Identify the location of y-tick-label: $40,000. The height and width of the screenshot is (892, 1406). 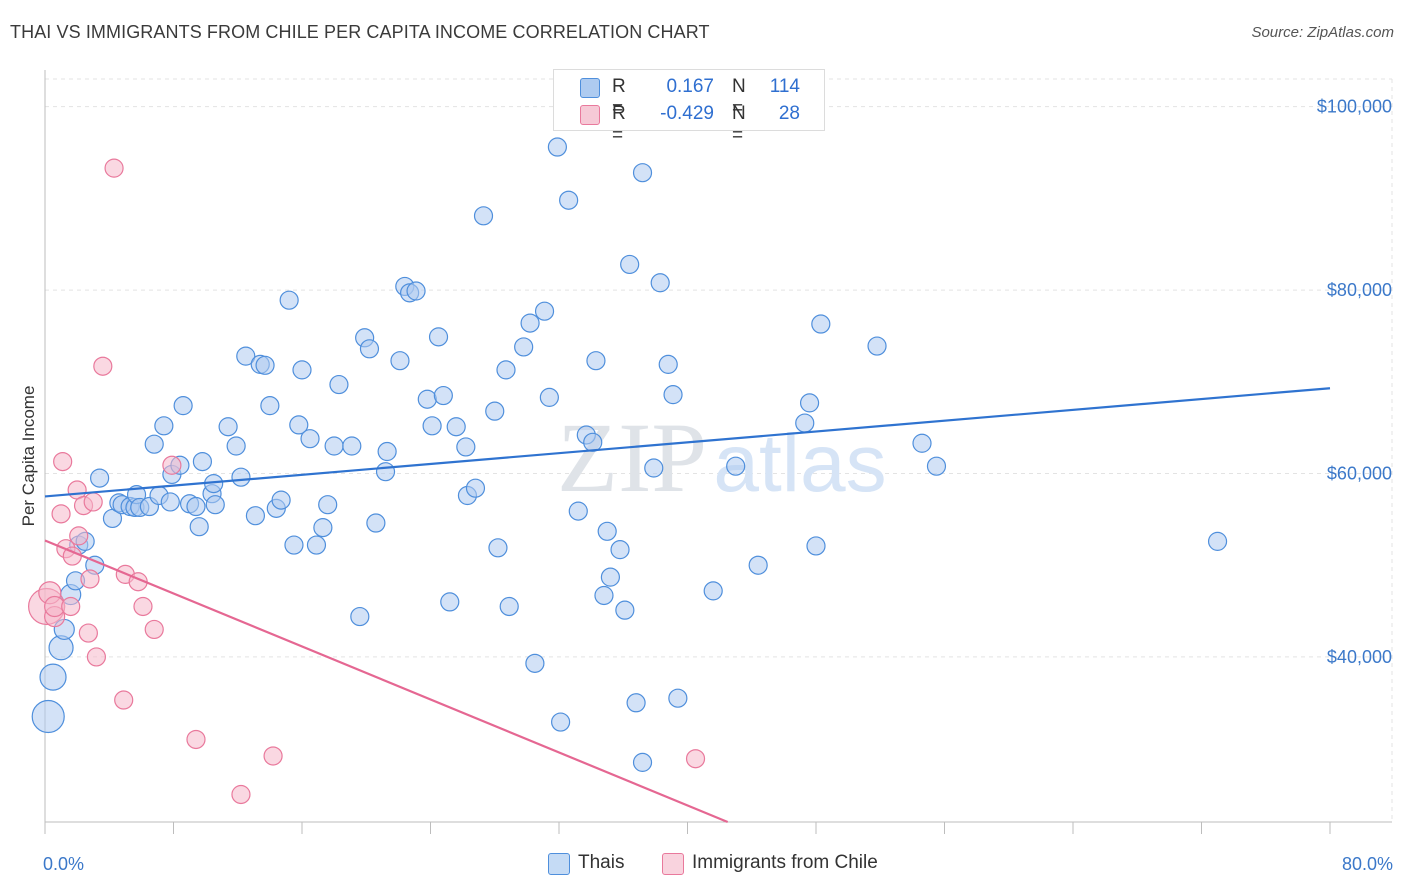
(1359, 657).